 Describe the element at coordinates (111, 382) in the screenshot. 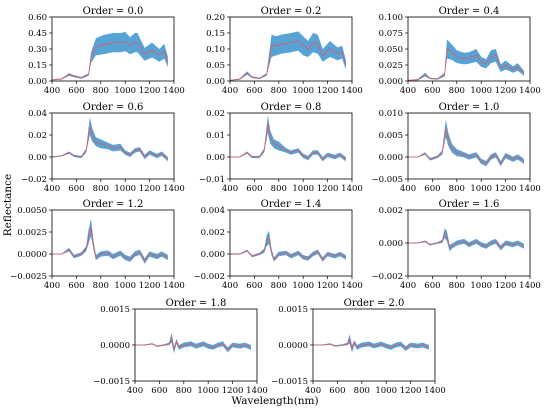

I see `y-tick-label: −0.0015` at that location.